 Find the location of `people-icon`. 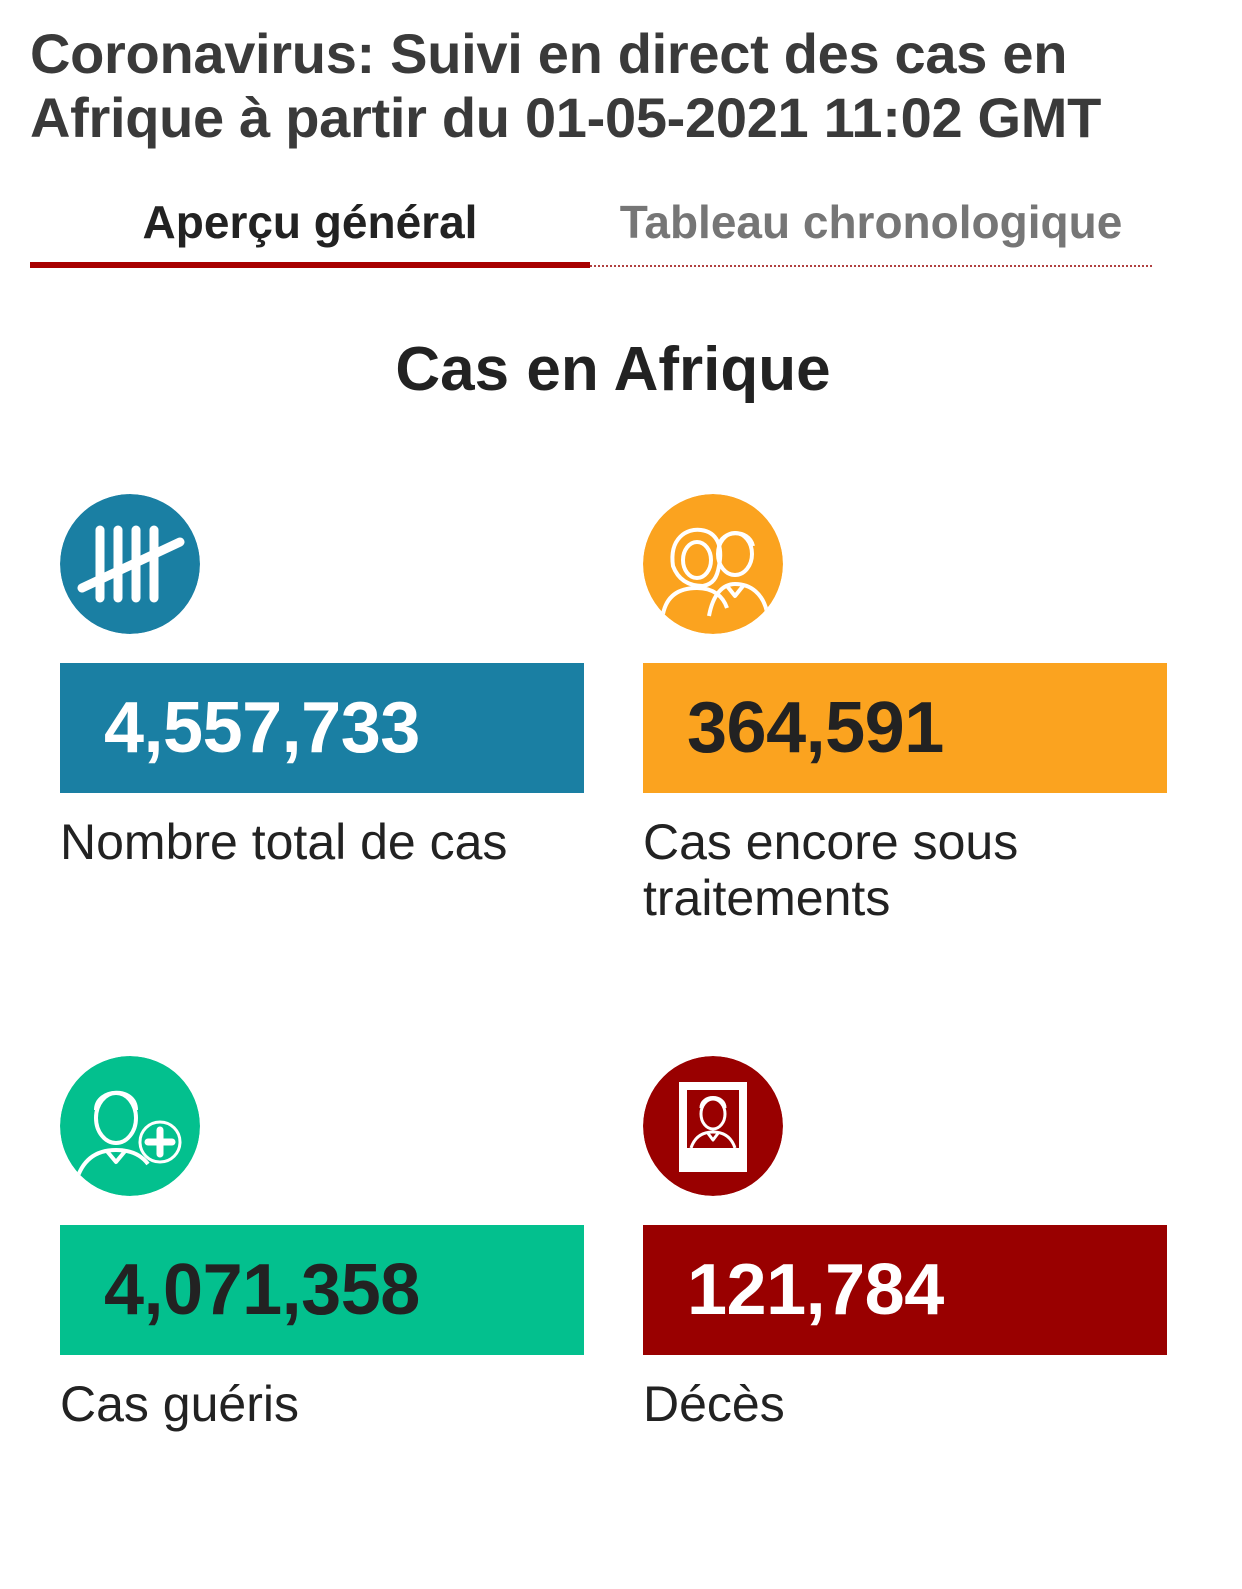

people-icon is located at coordinates (713, 564).